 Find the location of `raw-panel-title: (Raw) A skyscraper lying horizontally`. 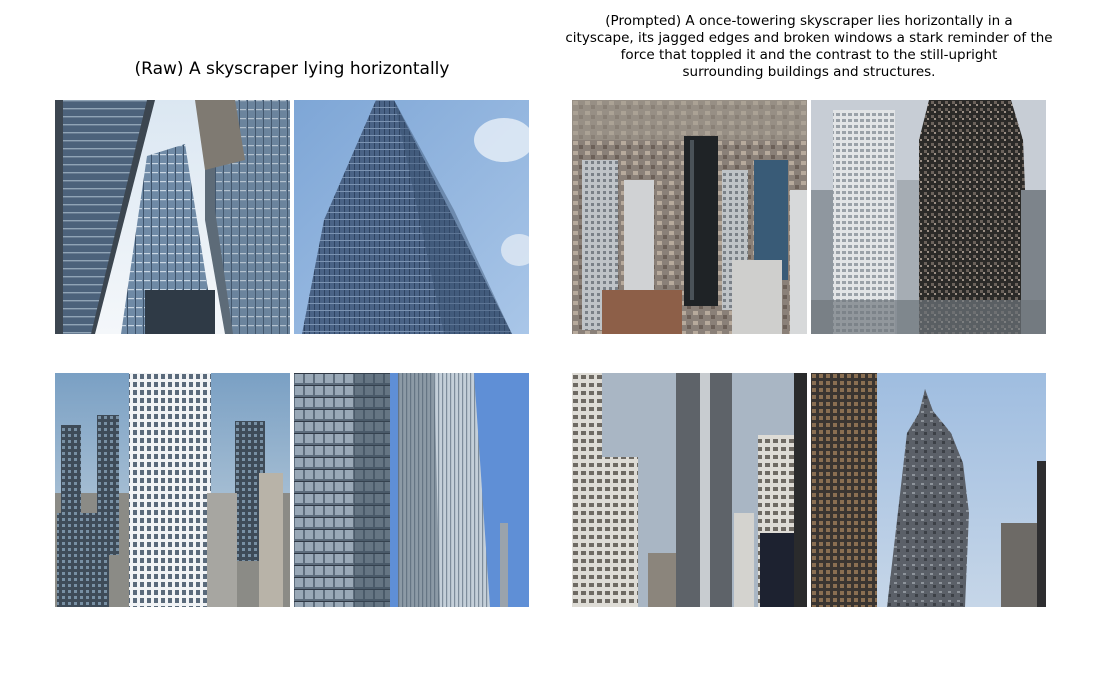

raw-panel-title: (Raw) A skyscraper lying horizontally is located at coordinates (292, 69).